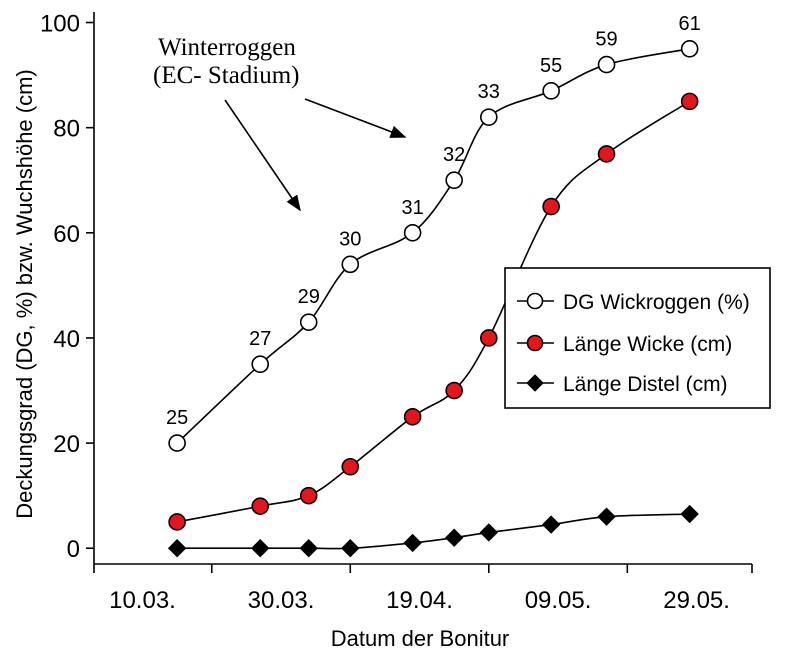 Image resolution: width=788 pixels, height=657 pixels. Describe the element at coordinates (489, 92) in the screenshot. I see `stage-label: 33` at that location.